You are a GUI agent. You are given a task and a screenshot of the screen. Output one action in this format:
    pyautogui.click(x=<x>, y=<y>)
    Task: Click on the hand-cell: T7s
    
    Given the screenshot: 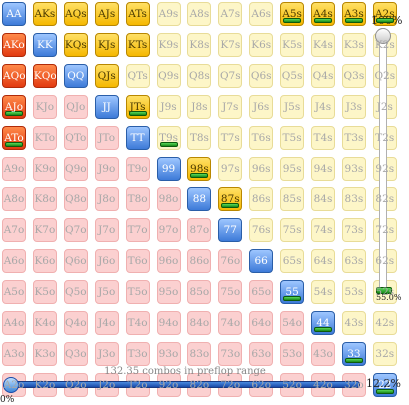 What is the action you would take?
    pyautogui.click(x=230, y=137)
    